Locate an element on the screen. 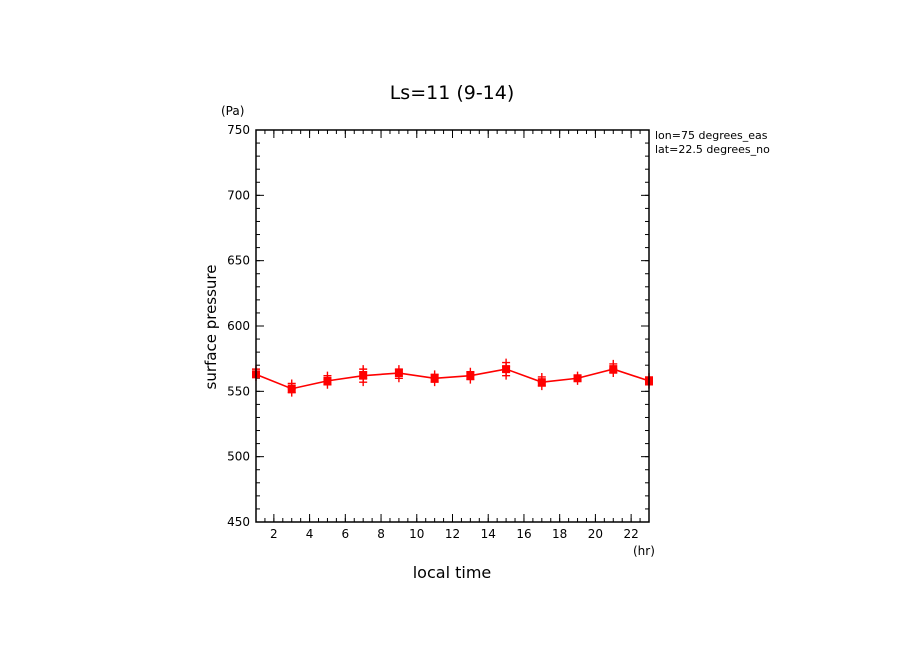 This screenshot has height=654, width=904. x-tick-label: 8 is located at coordinates (381, 534).